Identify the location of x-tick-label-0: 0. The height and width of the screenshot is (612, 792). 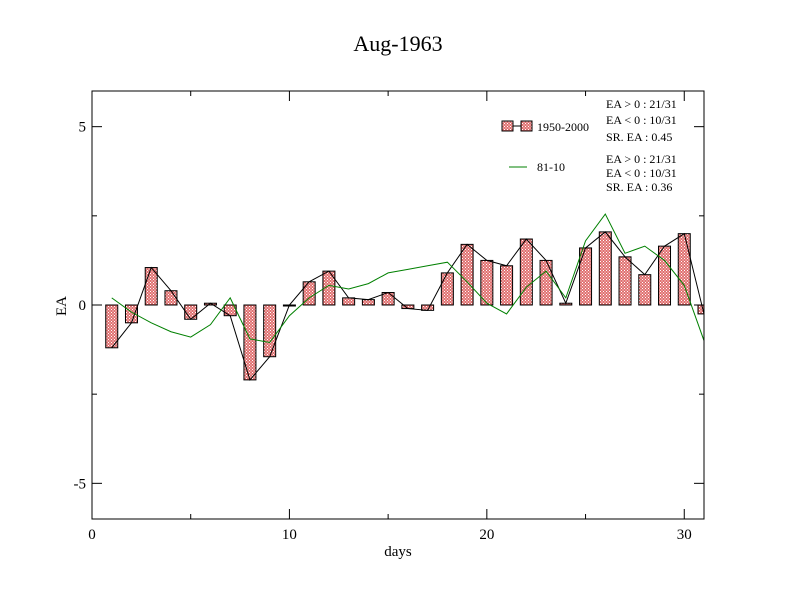
(92, 535).